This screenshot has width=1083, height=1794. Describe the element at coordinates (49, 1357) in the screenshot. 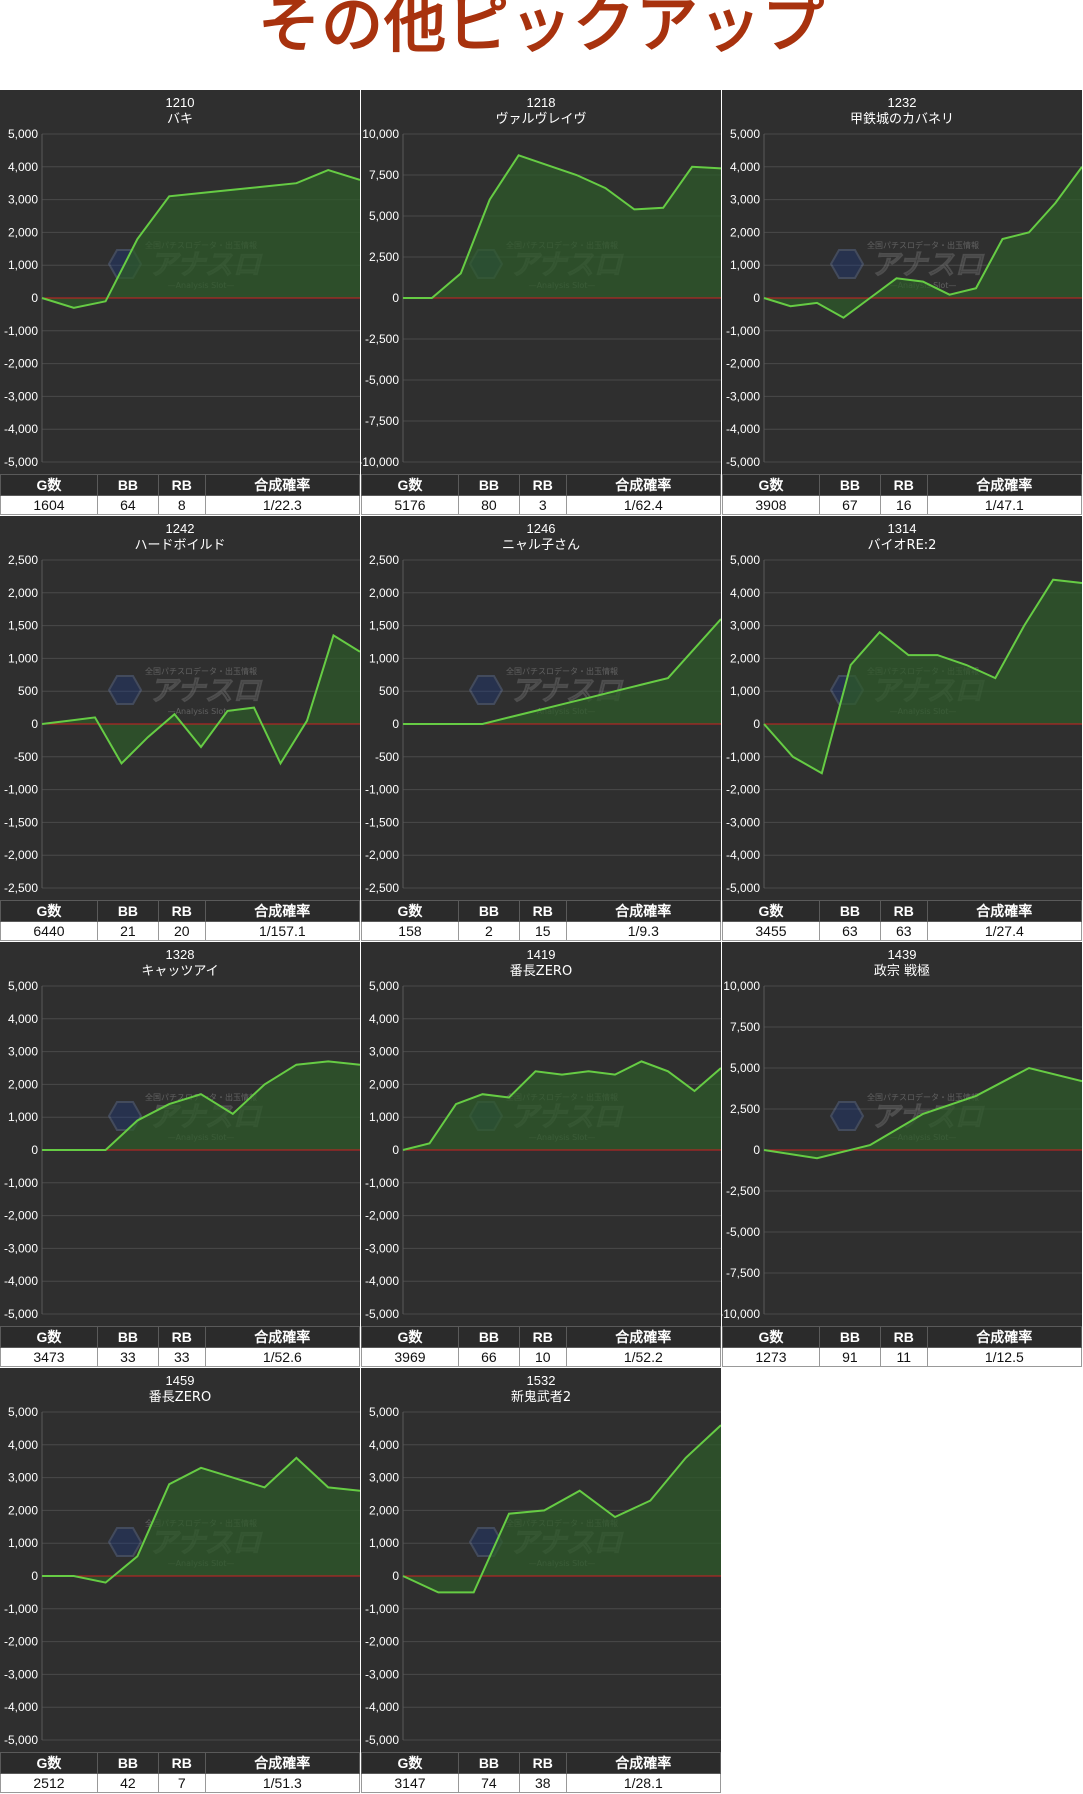

I see `stat-games: 3473` at that location.